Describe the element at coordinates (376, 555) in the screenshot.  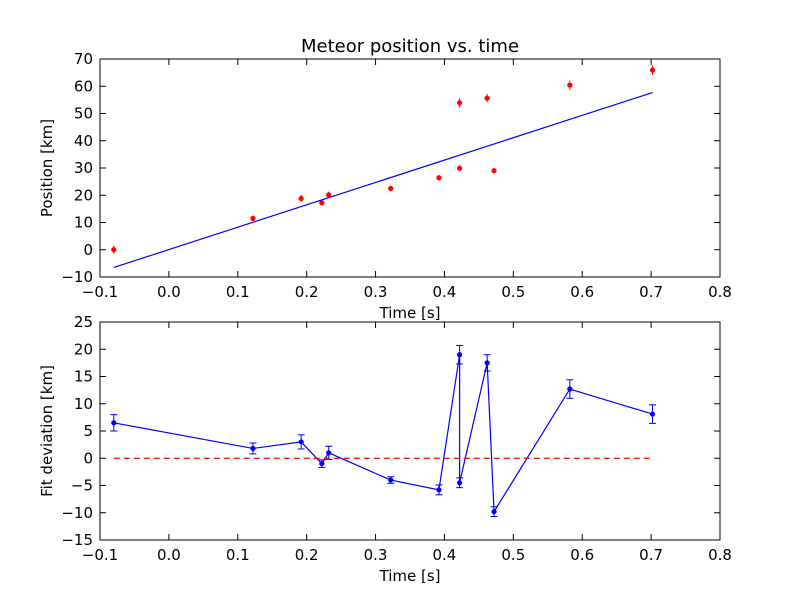
I see `deviation-xtick-label: 0.3` at that location.